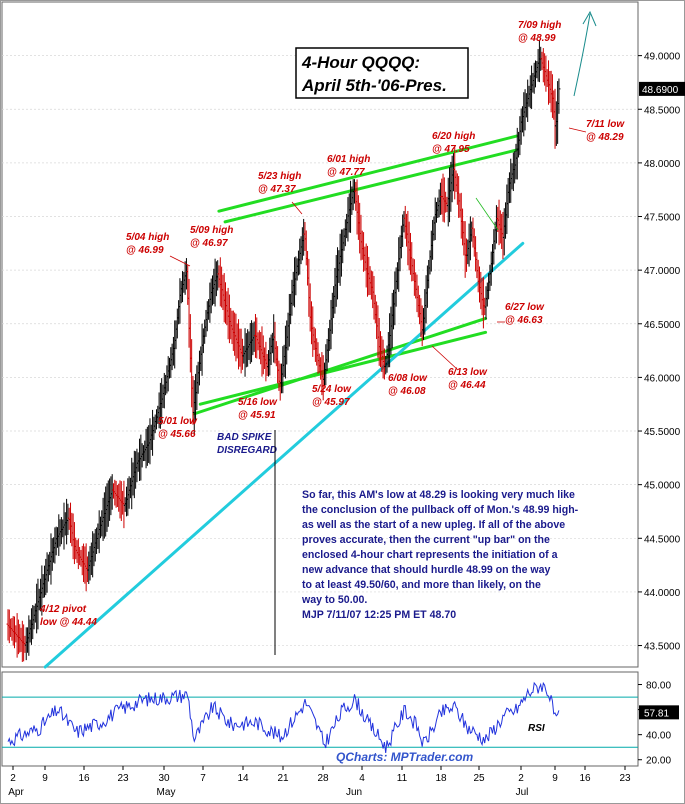 The width and height of the screenshot is (685, 804). I want to click on rsi-tick-label: 80.00, so click(658, 686).